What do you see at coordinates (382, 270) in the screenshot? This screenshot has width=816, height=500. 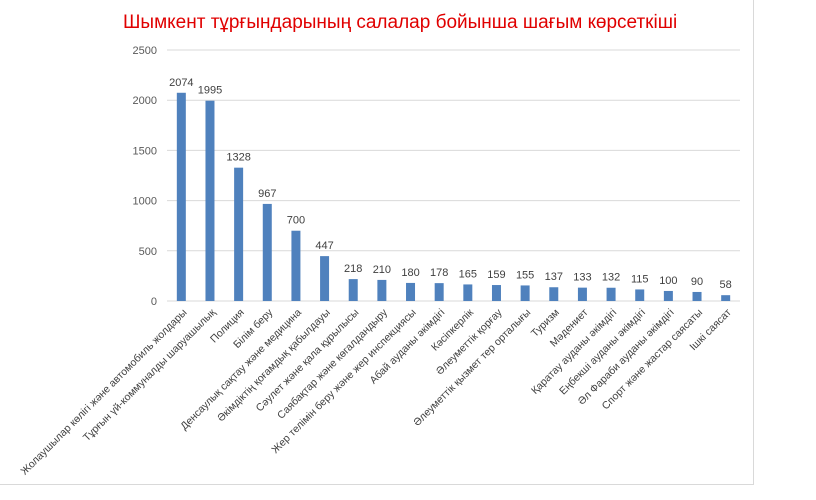 I see `data-label: 210` at bounding box center [382, 270].